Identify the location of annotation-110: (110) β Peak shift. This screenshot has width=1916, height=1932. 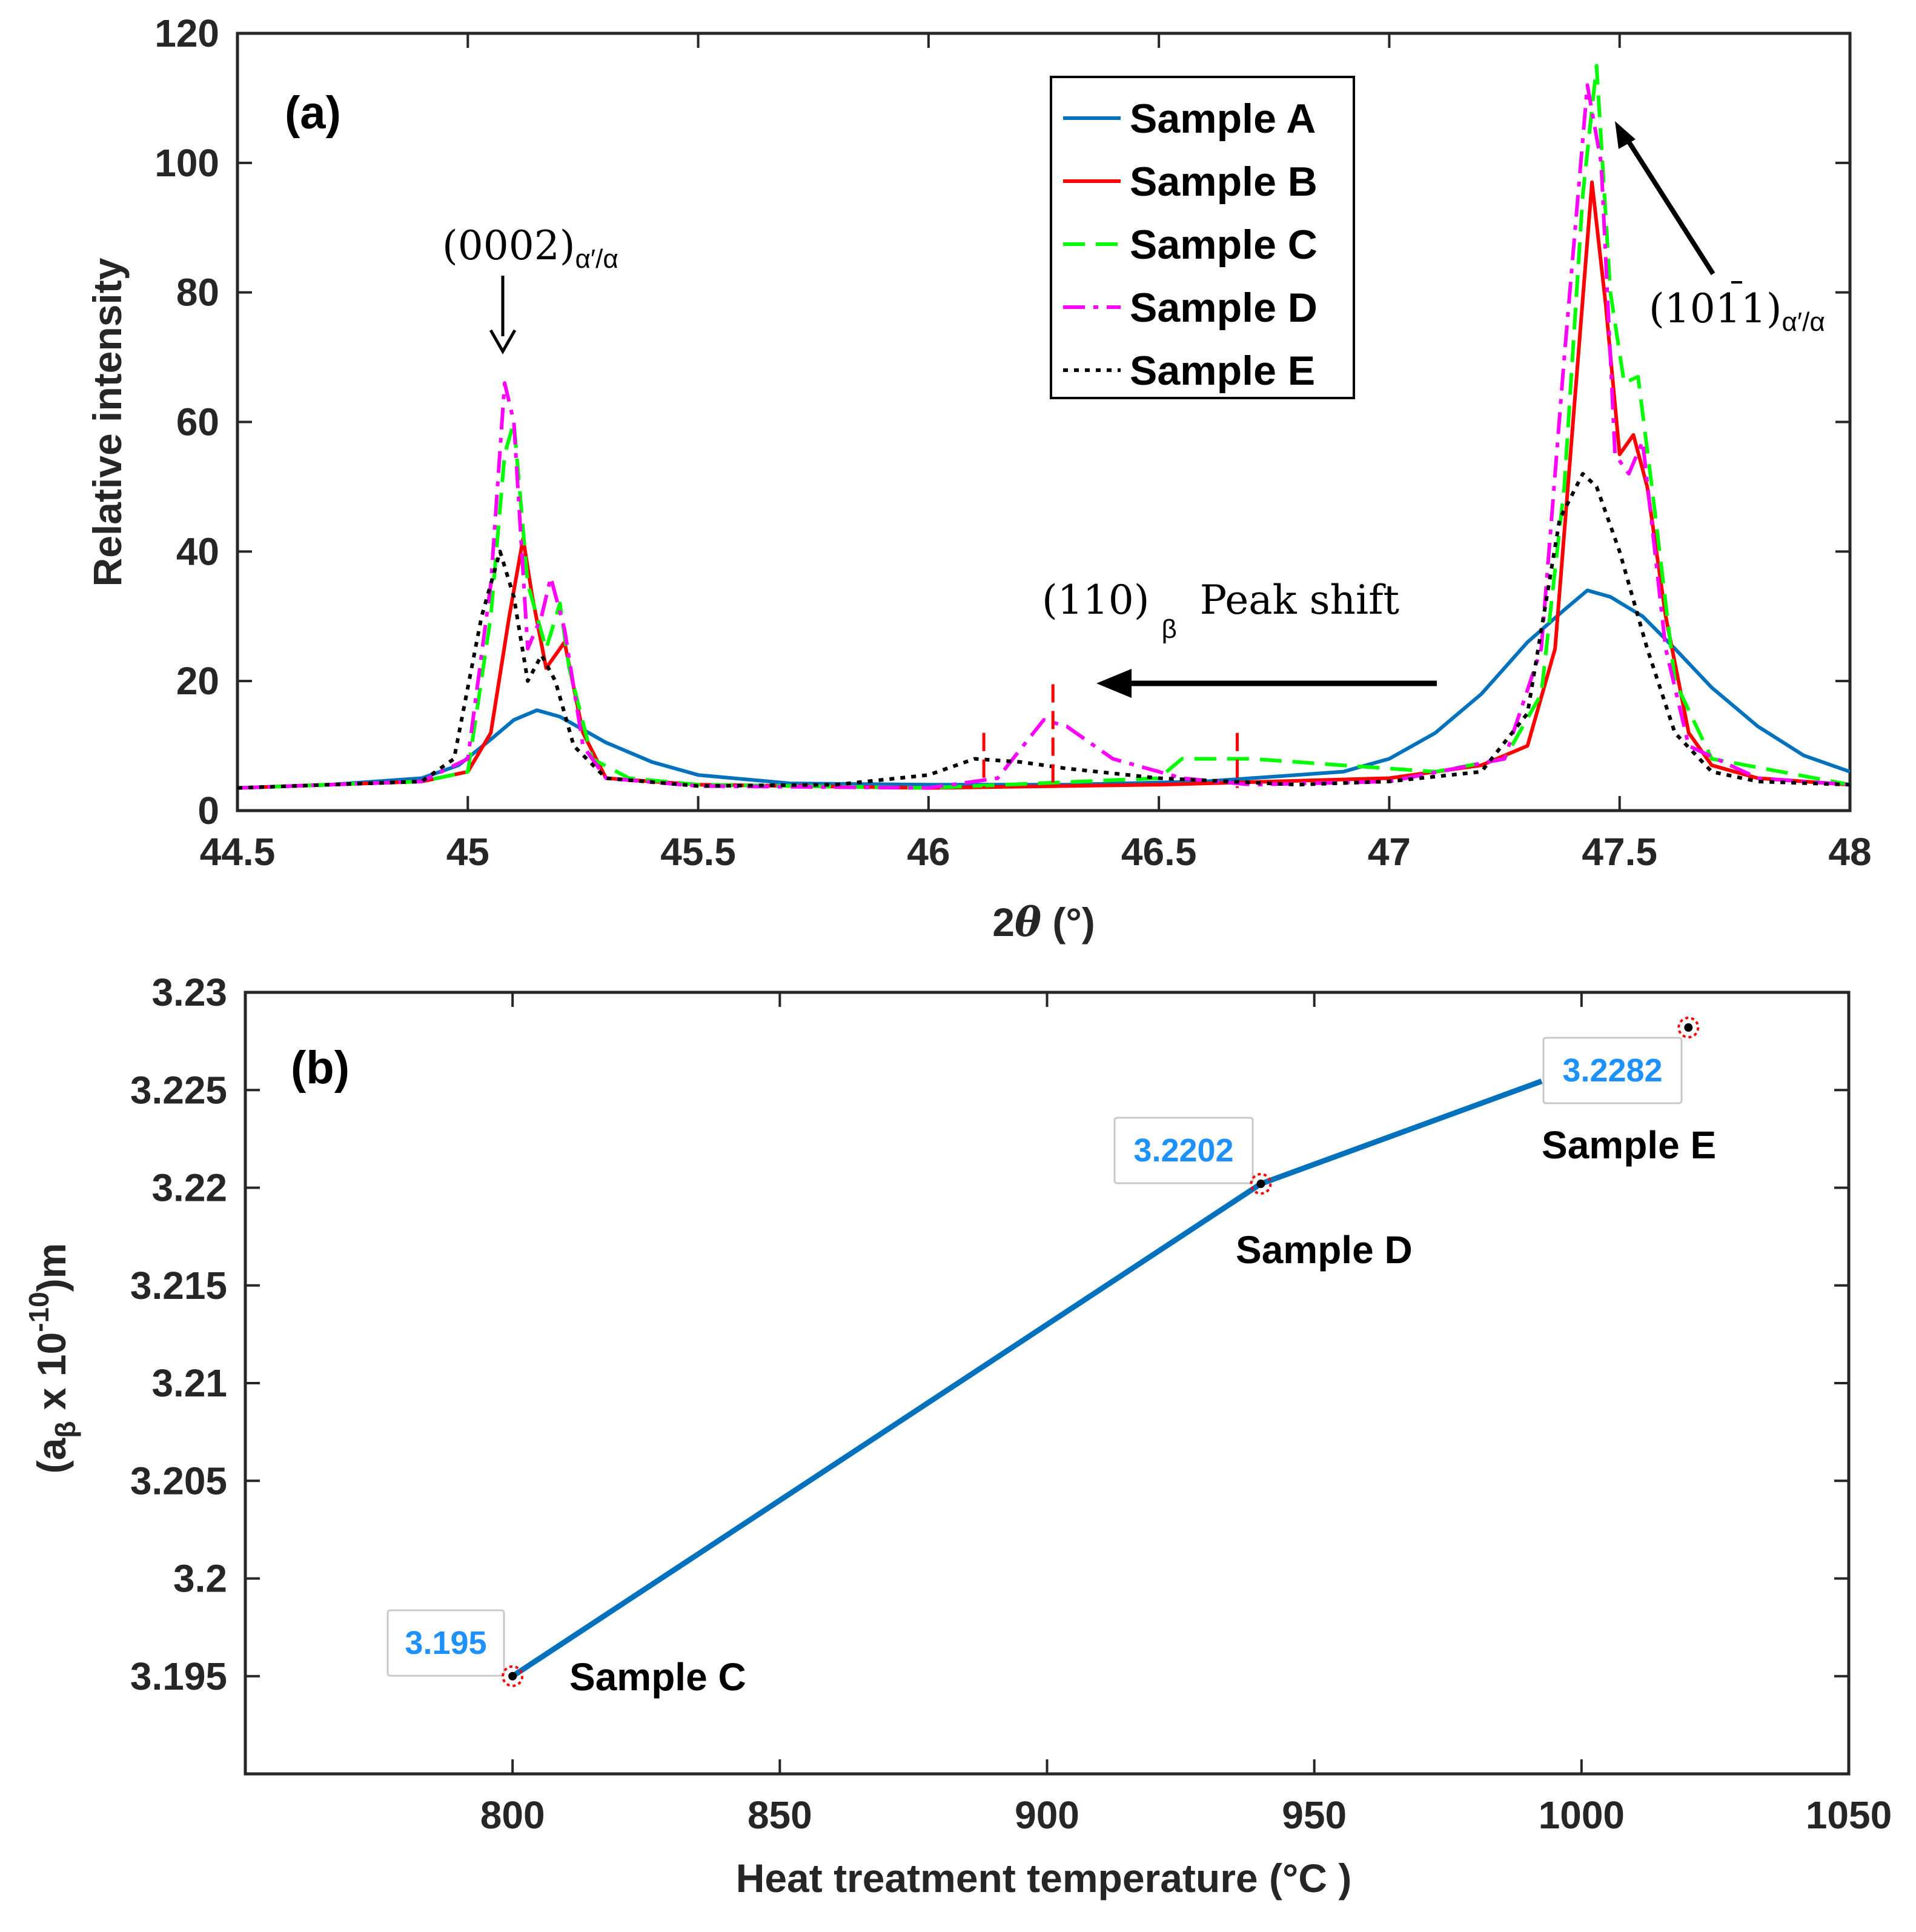
(1220, 610).